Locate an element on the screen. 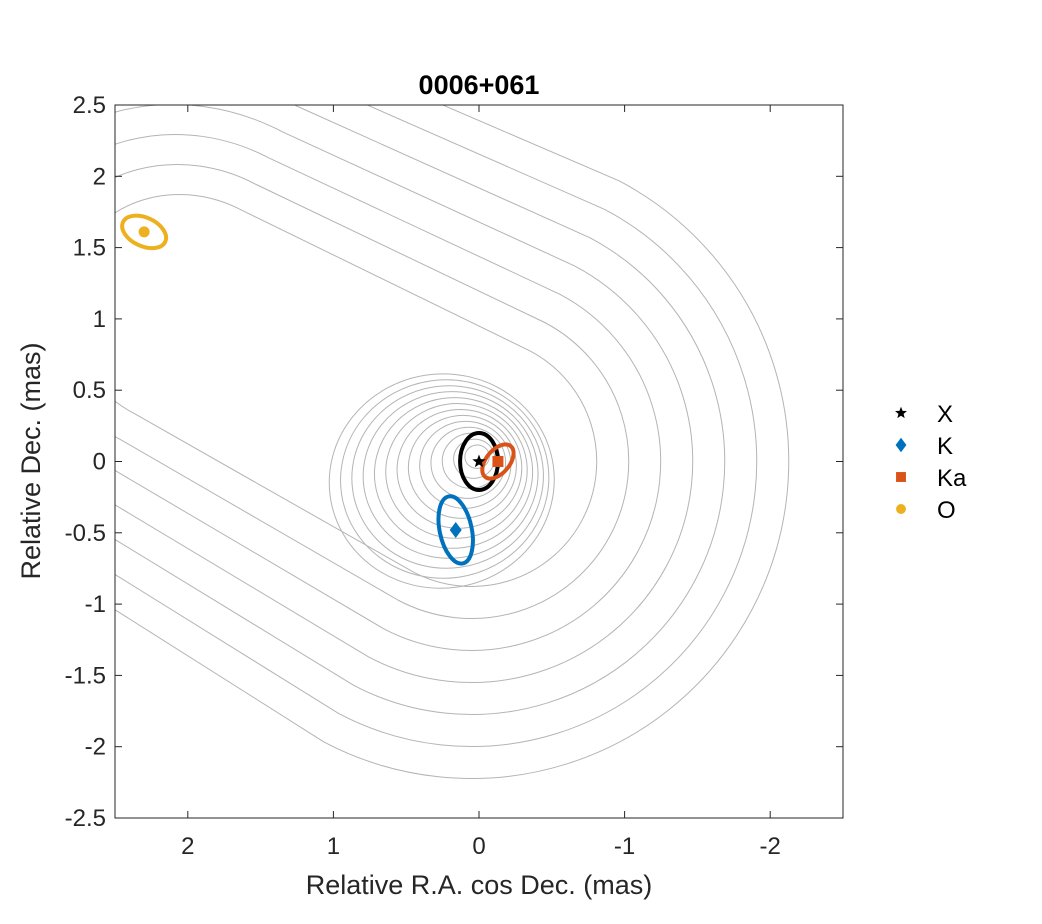 The height and width of the screenshot is (924, 1042). legend-label-o: O is located at coordinates (946, 510).